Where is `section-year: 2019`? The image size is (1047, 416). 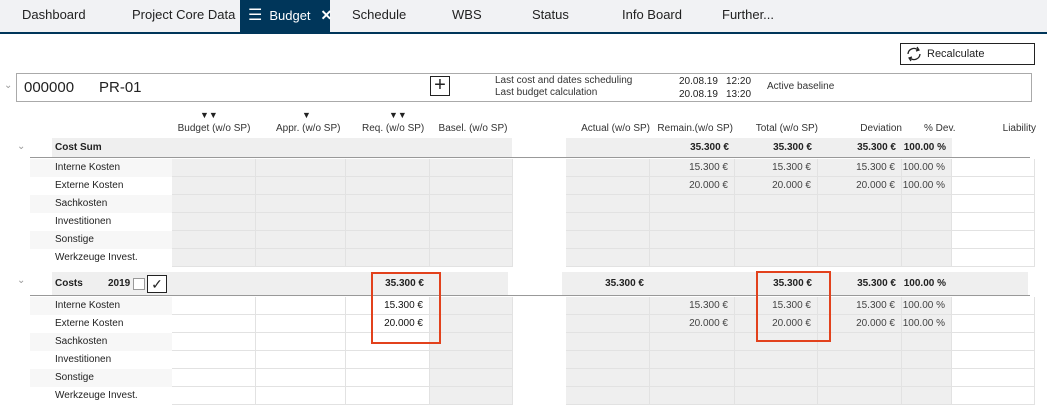 section-year: 2019 is located at coordinates (119, 283).